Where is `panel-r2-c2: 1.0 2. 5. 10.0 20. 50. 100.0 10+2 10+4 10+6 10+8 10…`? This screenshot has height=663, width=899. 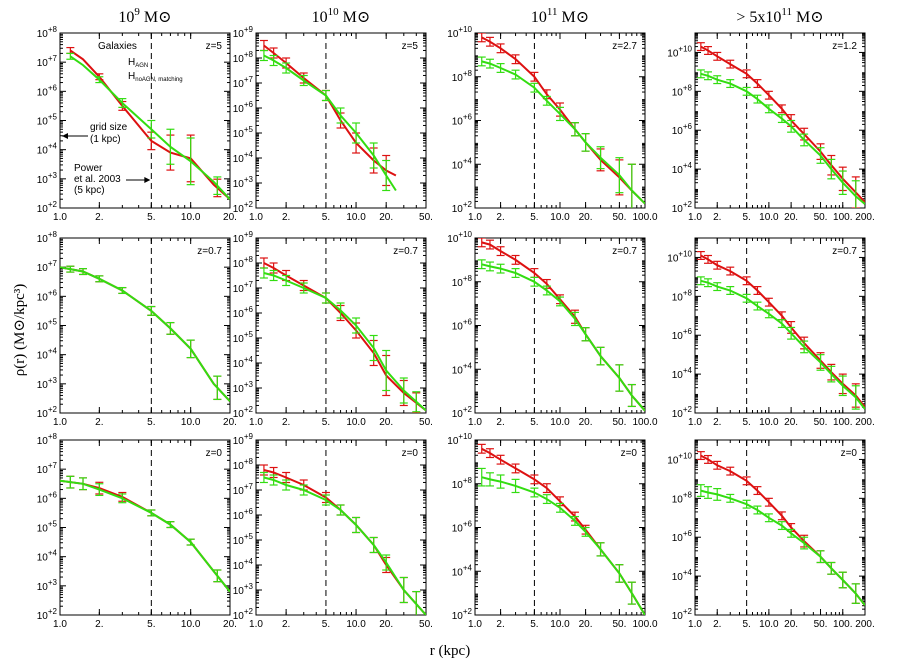
panel-r2-c2: 1.0 2. 5. 10.0 20. 50. 100.0 10+2 10+4 10+6 10+8 10… is located at coordinates (552, 531).